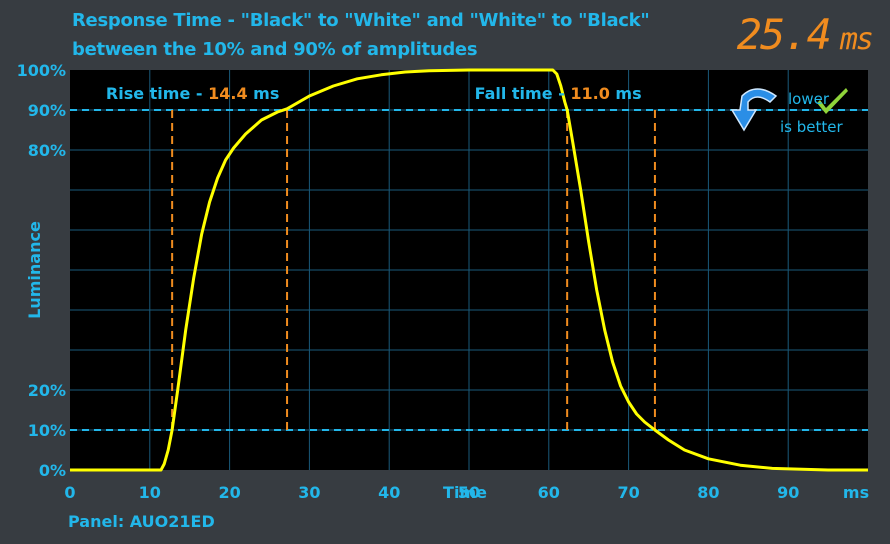  I want to click on lower-is-better-badge: lower is better, so click(789, 112).